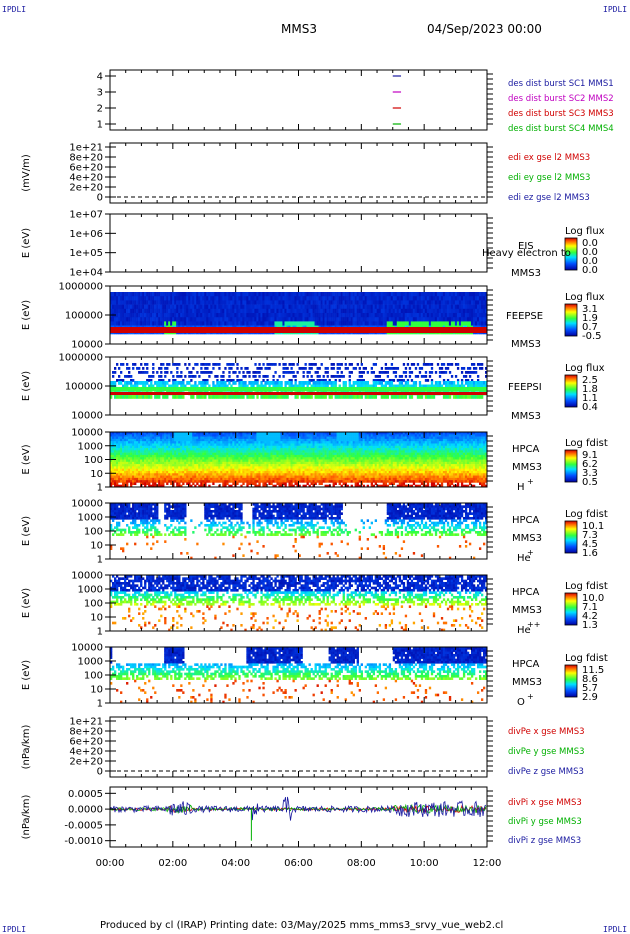 The width and height of the screenshot is (630, 934). What do you see at coordinates (100, 632) in the screenshot?
I see `hpca-he2-panel-y-tick-label: 1` at bounding box center [100, 632].